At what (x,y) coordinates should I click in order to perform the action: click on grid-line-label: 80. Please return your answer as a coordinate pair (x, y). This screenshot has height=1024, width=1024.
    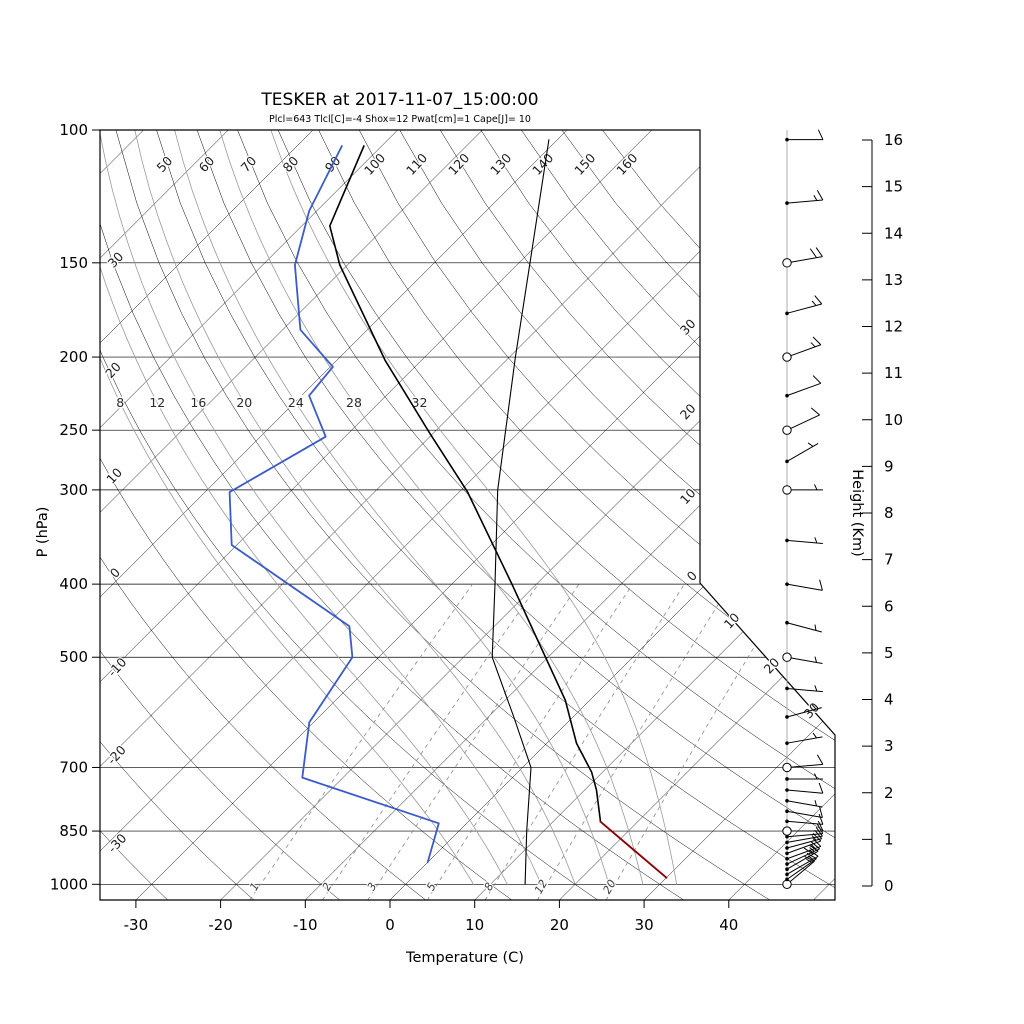
    Looking at the image, I should click on (291, 164).